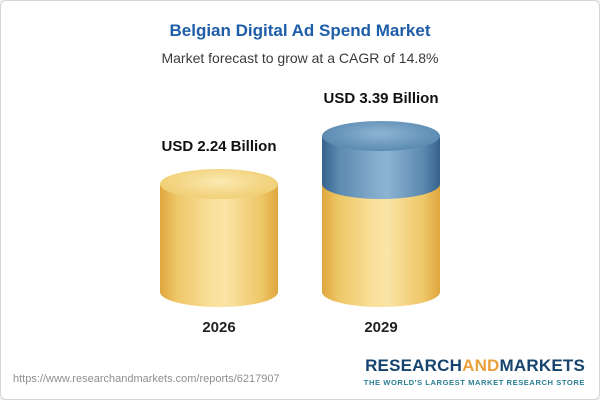 This screenshot has height=400, width=600. I want to click on logo-word-research: RESEARCH, so click(414, 365).